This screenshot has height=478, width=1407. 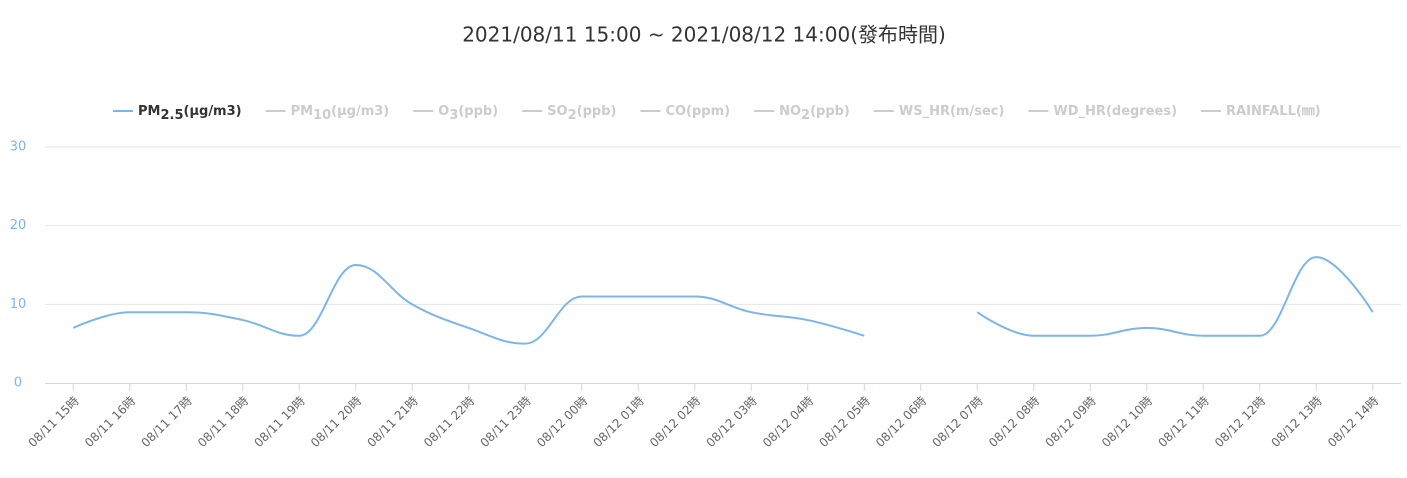 What do you see at coordinates (18, 304) in the screenshot?
I see `y-tick-label: 10` at bounding box center [18, 304].